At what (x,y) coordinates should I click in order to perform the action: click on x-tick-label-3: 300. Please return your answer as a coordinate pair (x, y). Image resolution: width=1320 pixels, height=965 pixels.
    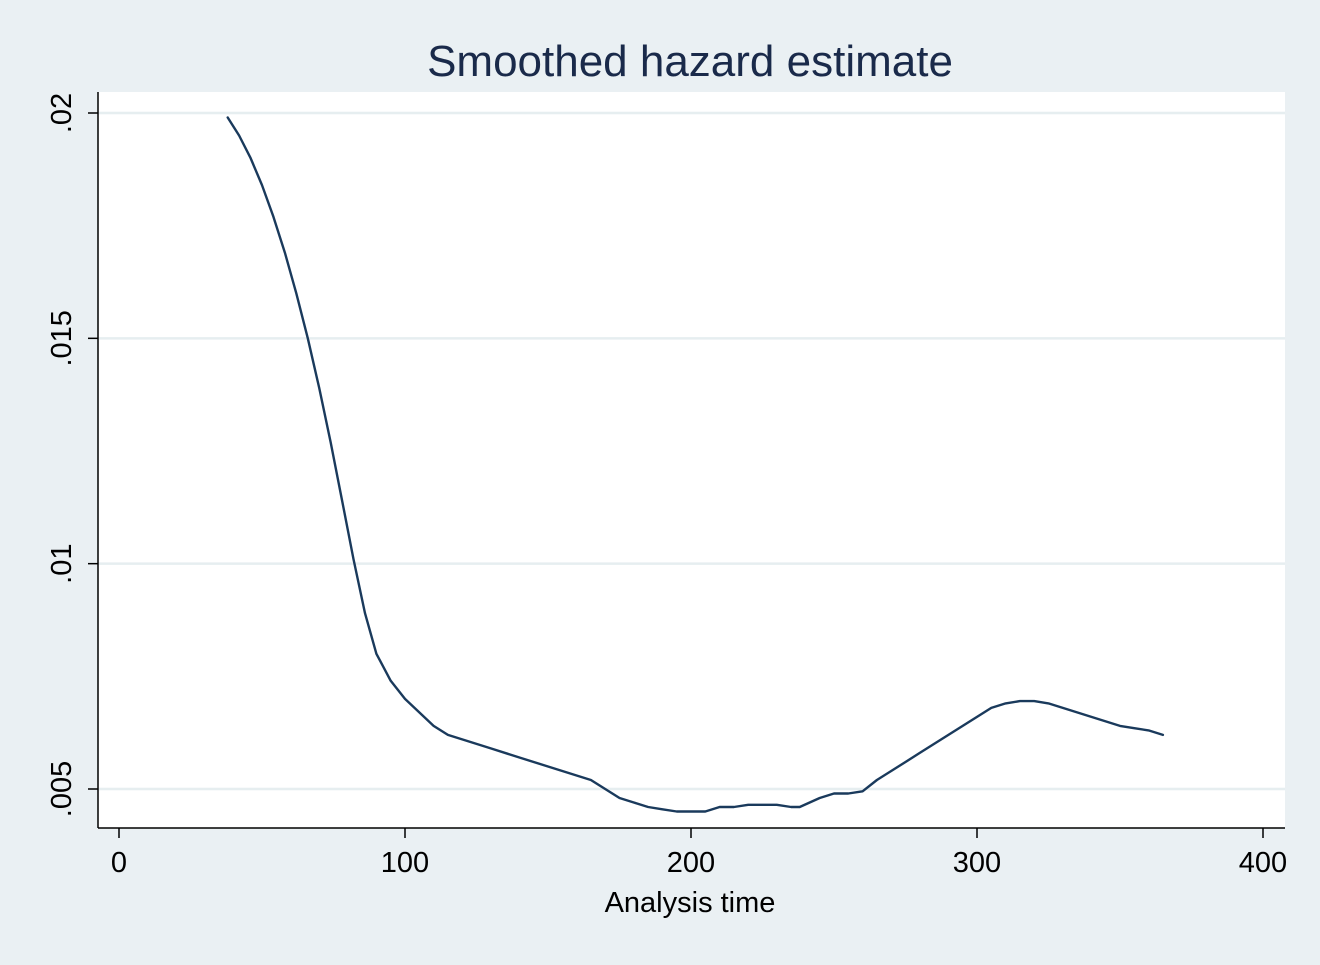
    Looking at the image, I should click on (977, 863).